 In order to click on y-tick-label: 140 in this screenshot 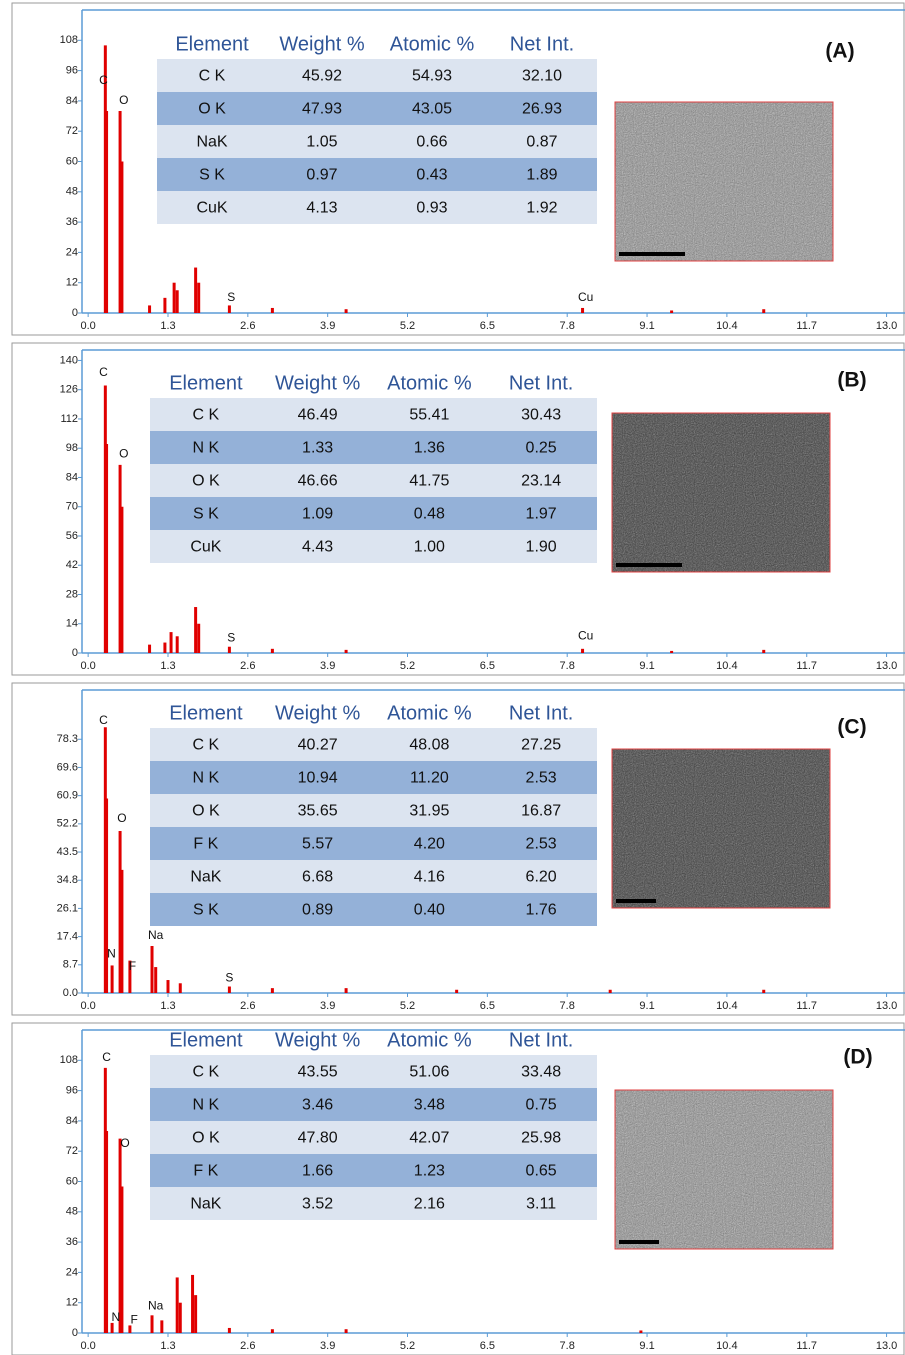, I will do `click(69, 360)`.